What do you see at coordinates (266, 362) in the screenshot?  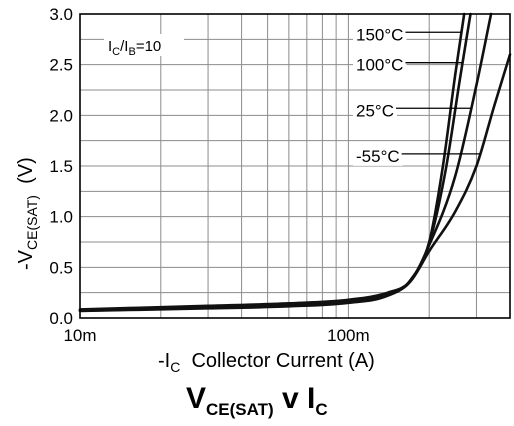 I see `x-axis-label: -IC Collector Current (A)` at bounding box center [266, 362].